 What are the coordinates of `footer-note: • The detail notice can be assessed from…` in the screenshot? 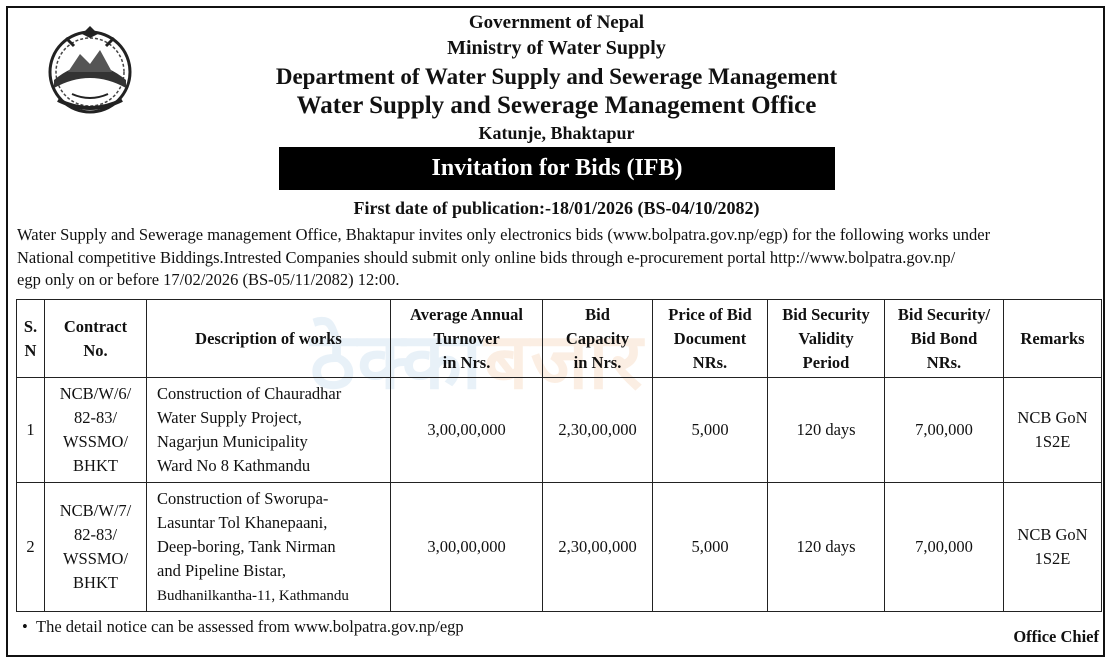 It's located at (243, 627).